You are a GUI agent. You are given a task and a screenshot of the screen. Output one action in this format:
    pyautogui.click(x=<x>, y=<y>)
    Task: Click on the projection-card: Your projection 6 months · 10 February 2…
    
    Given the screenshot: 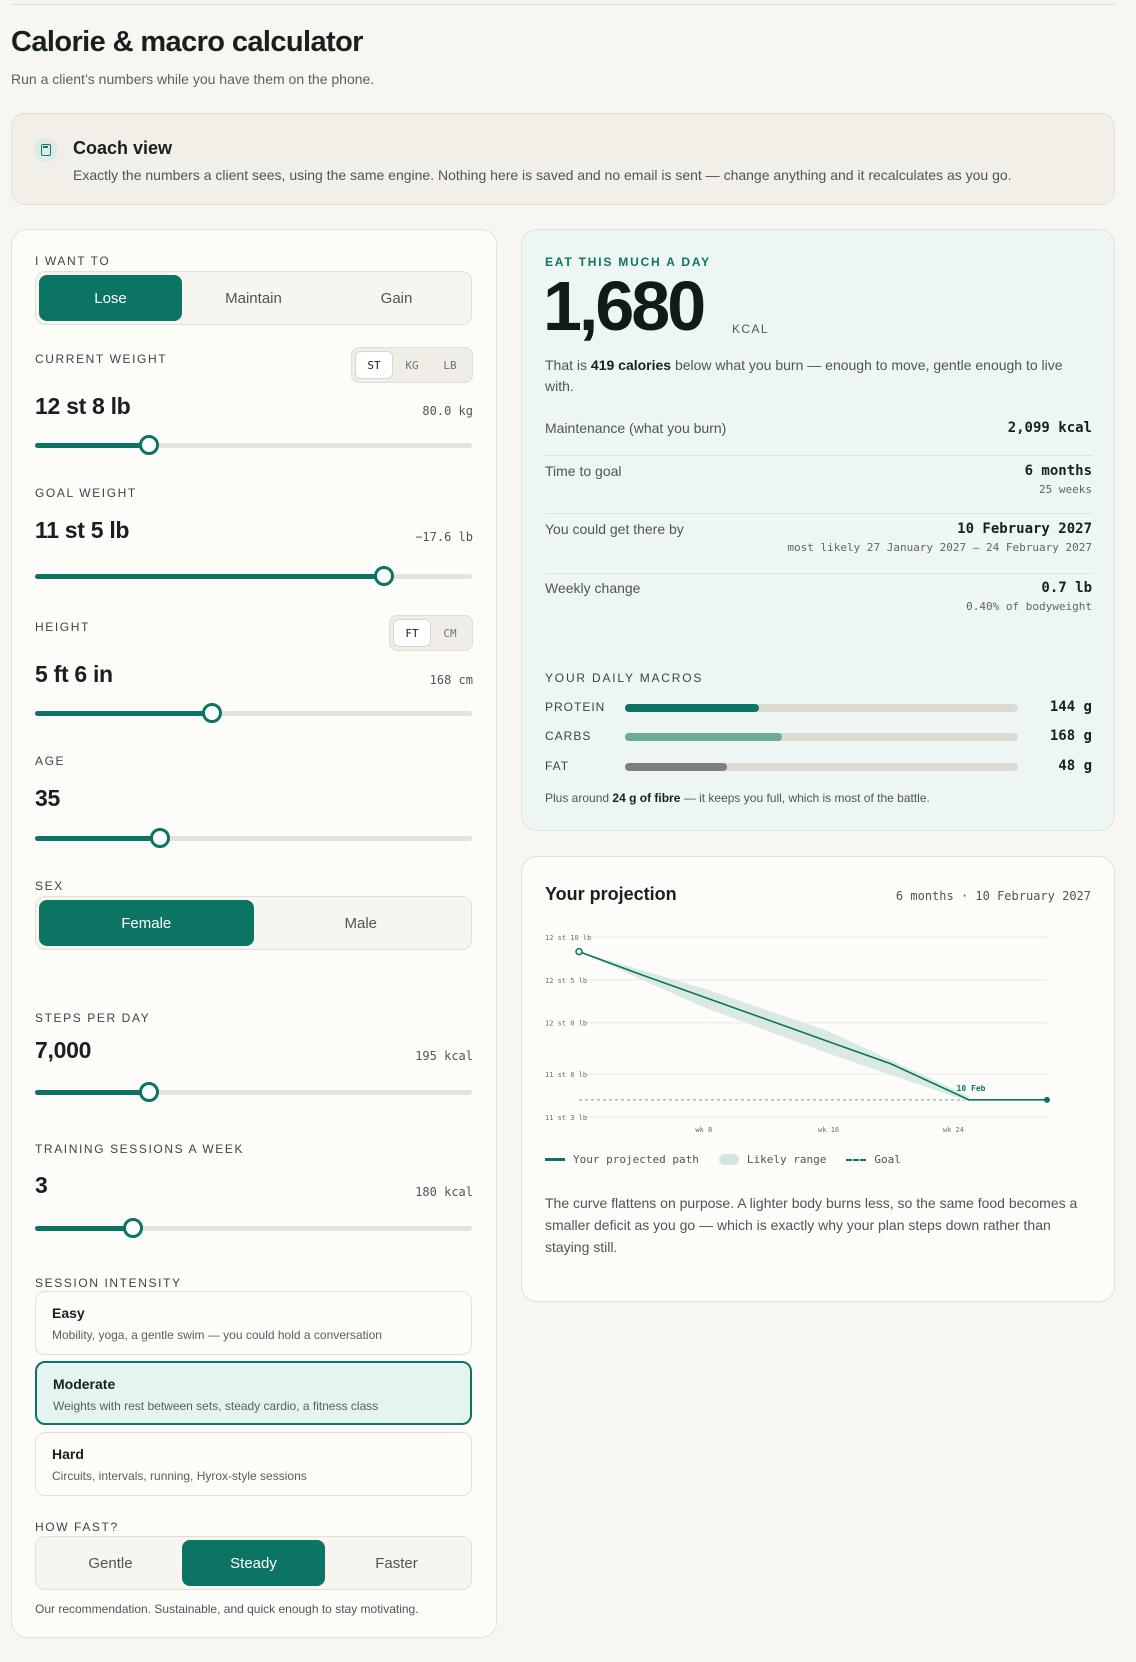 What is the action you would take?
    pyautogui.click(x=818, y=1079)
    